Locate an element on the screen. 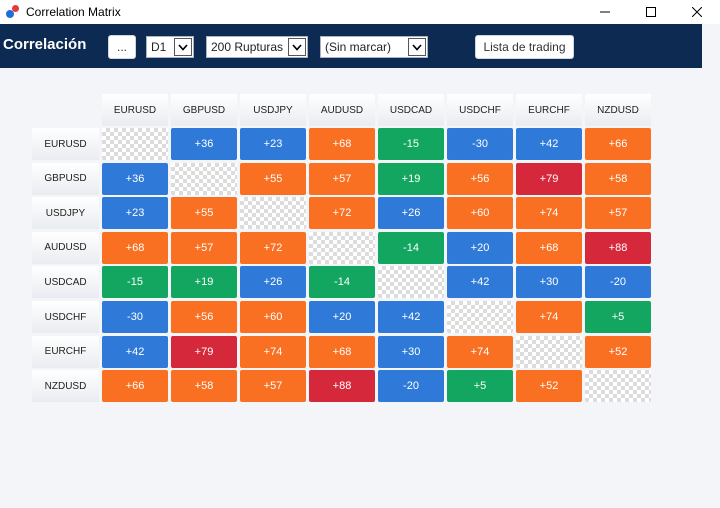 This screenshot has width=720, height=508. window-title: Correlation Matrix is located at coordinates (73, 12).